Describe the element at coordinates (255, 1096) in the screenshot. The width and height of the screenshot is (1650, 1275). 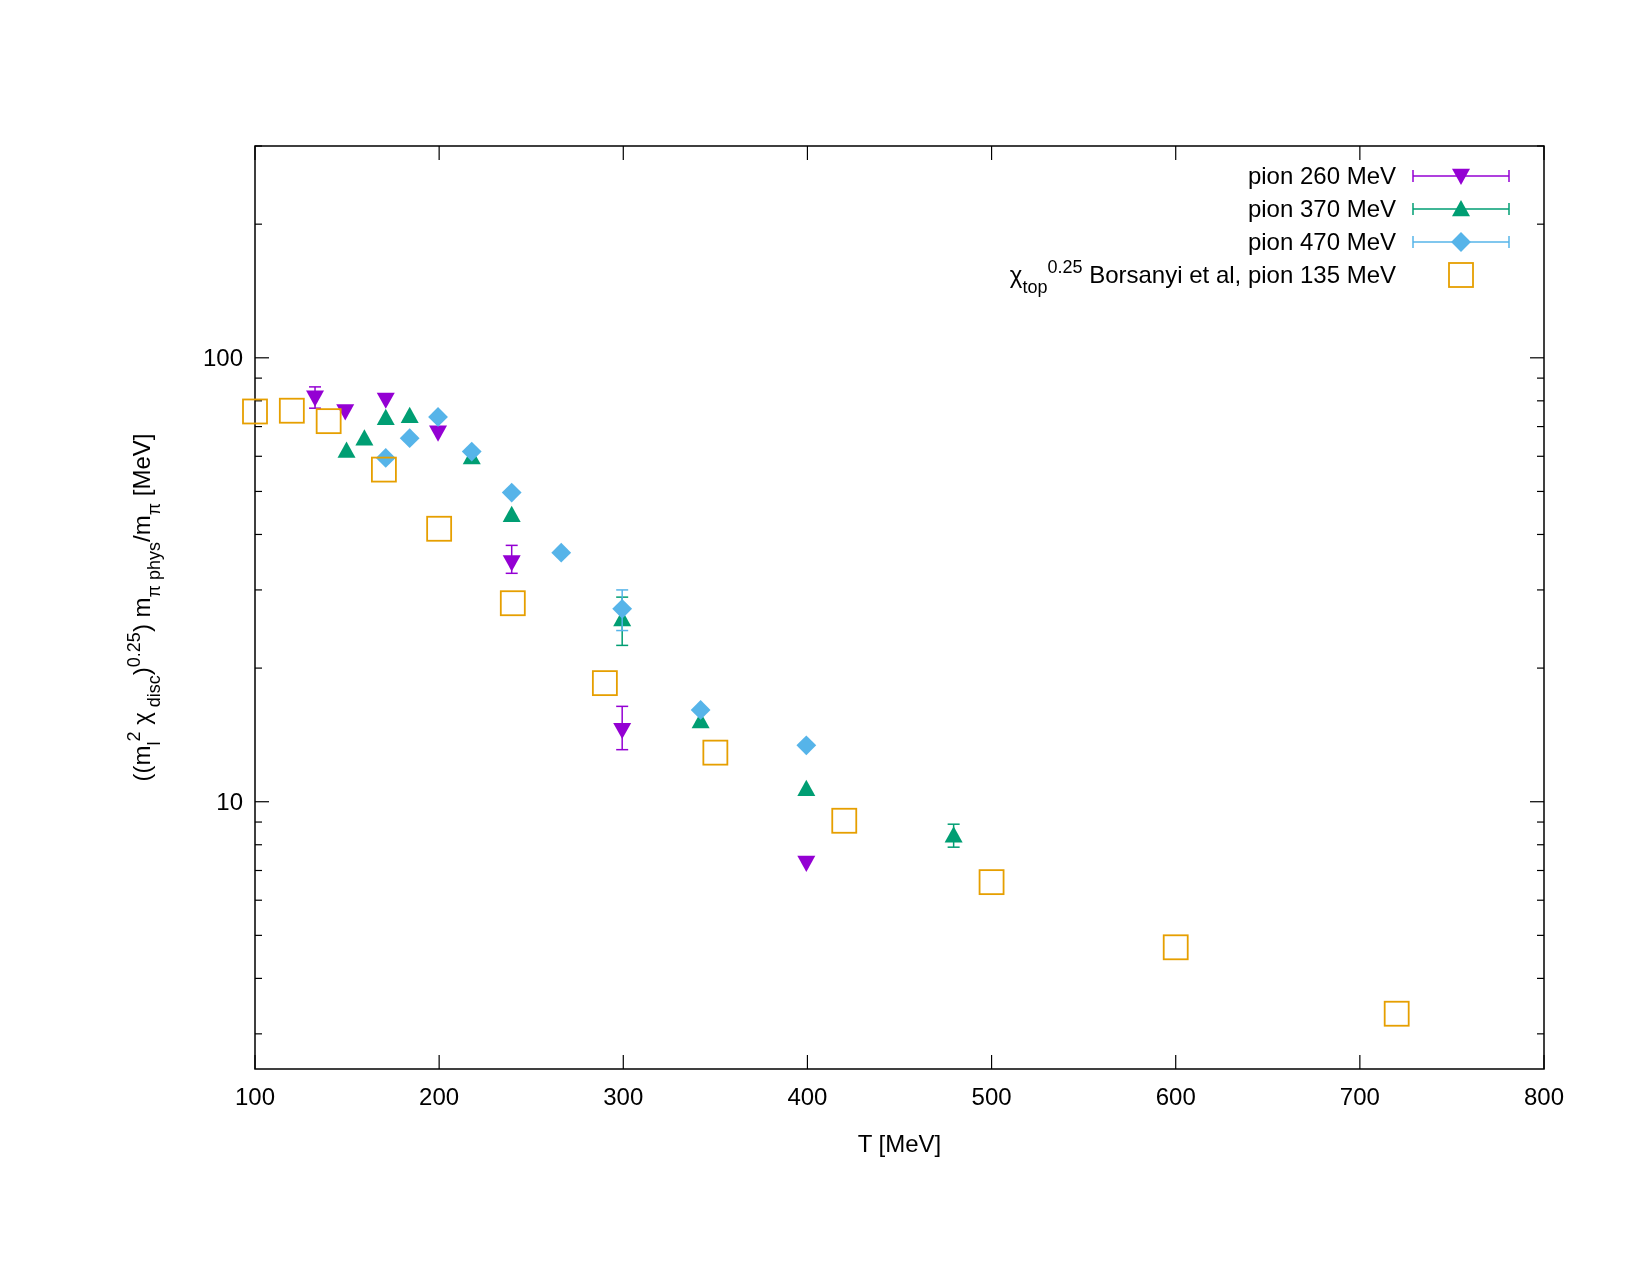
I see `x-tick-label: 100` at that location.